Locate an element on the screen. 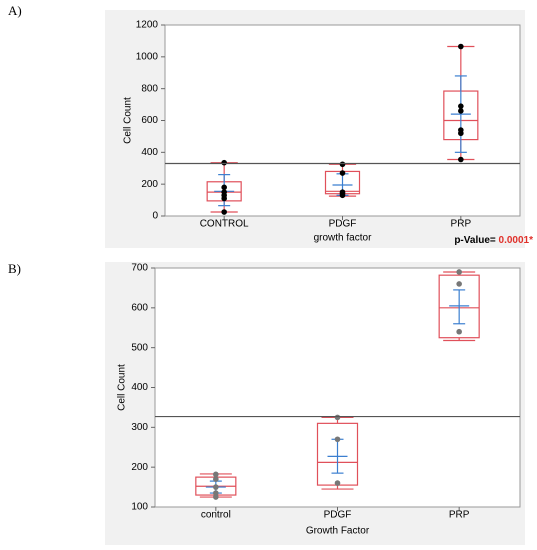  y-tick-label: 100 is located at coordinates (139, 507).